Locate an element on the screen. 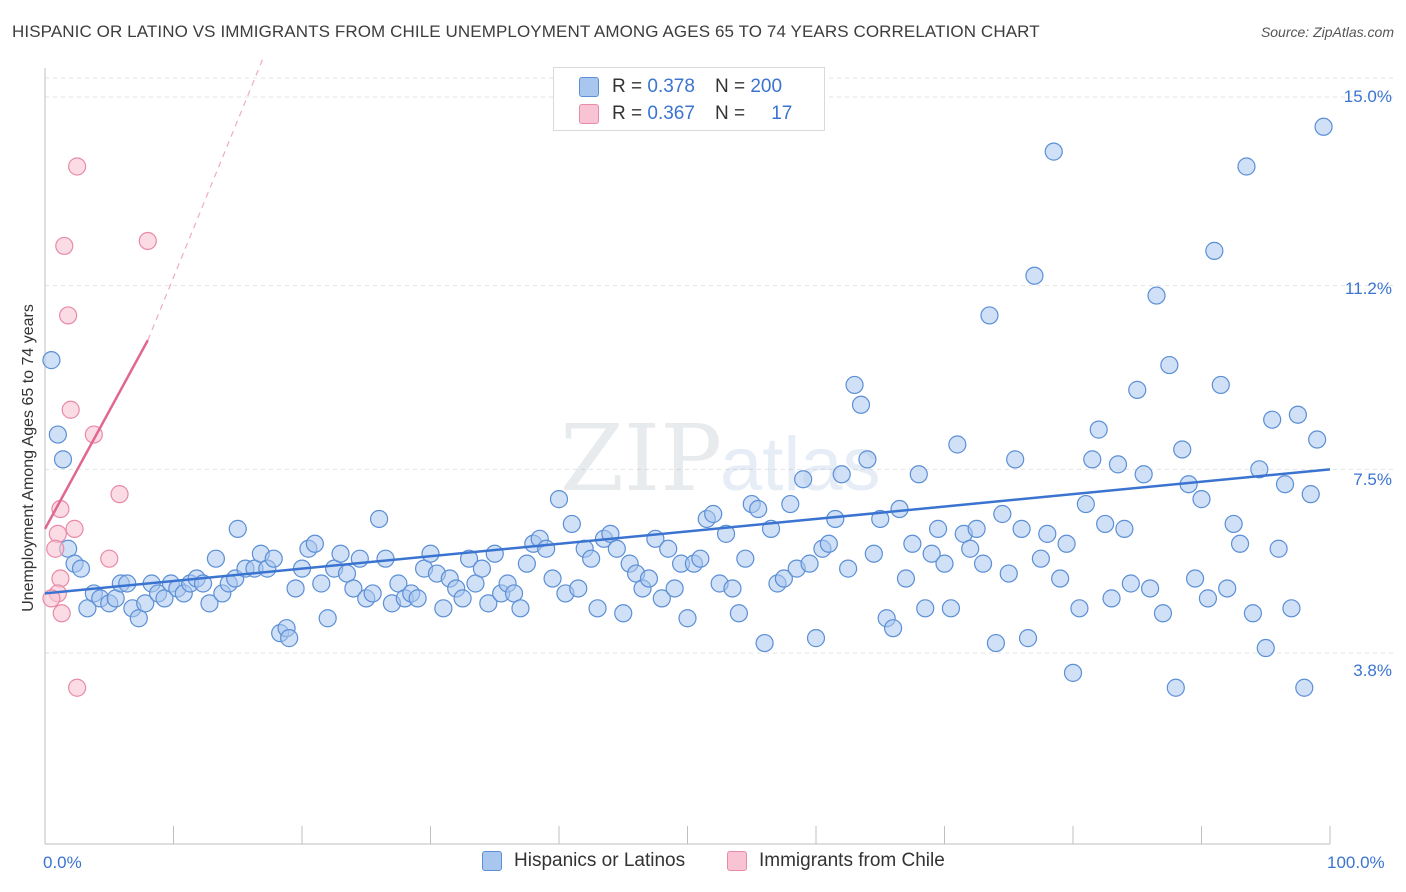 This screenshot has width=1406, height=892. y-axis-label: Unemployment Among Ages 65 to 74 years is located at coordinates (28, 458).